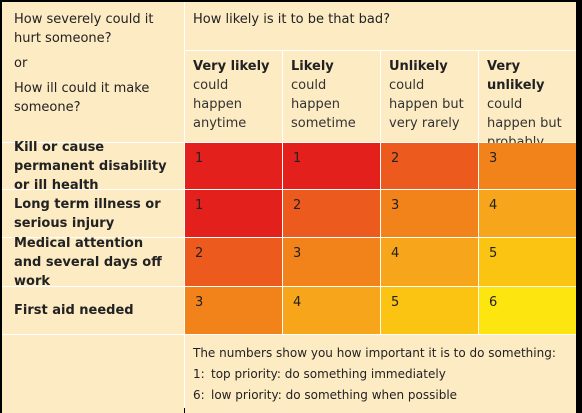  I want to click on text: or, so click(21, 63).